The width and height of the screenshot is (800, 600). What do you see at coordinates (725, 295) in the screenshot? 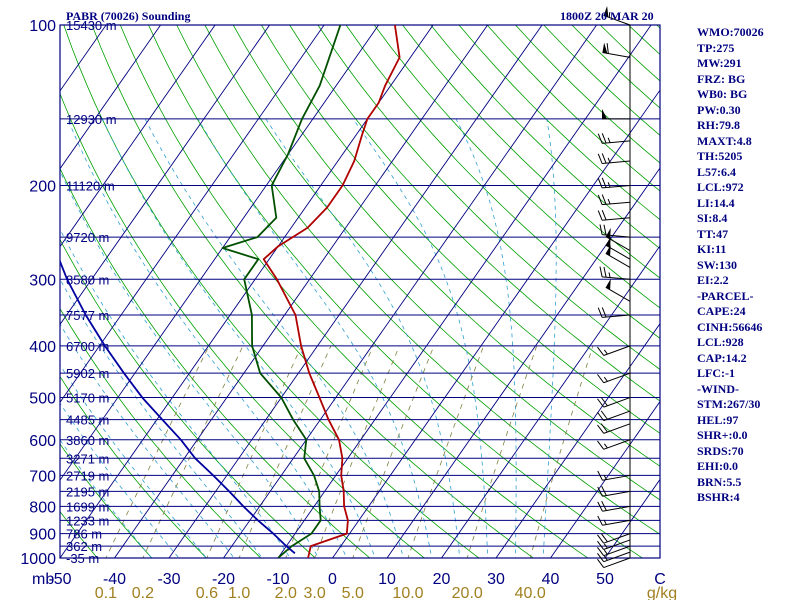
I see `stat-section-header: -PARCEL-` at bounding box center [725, 295].